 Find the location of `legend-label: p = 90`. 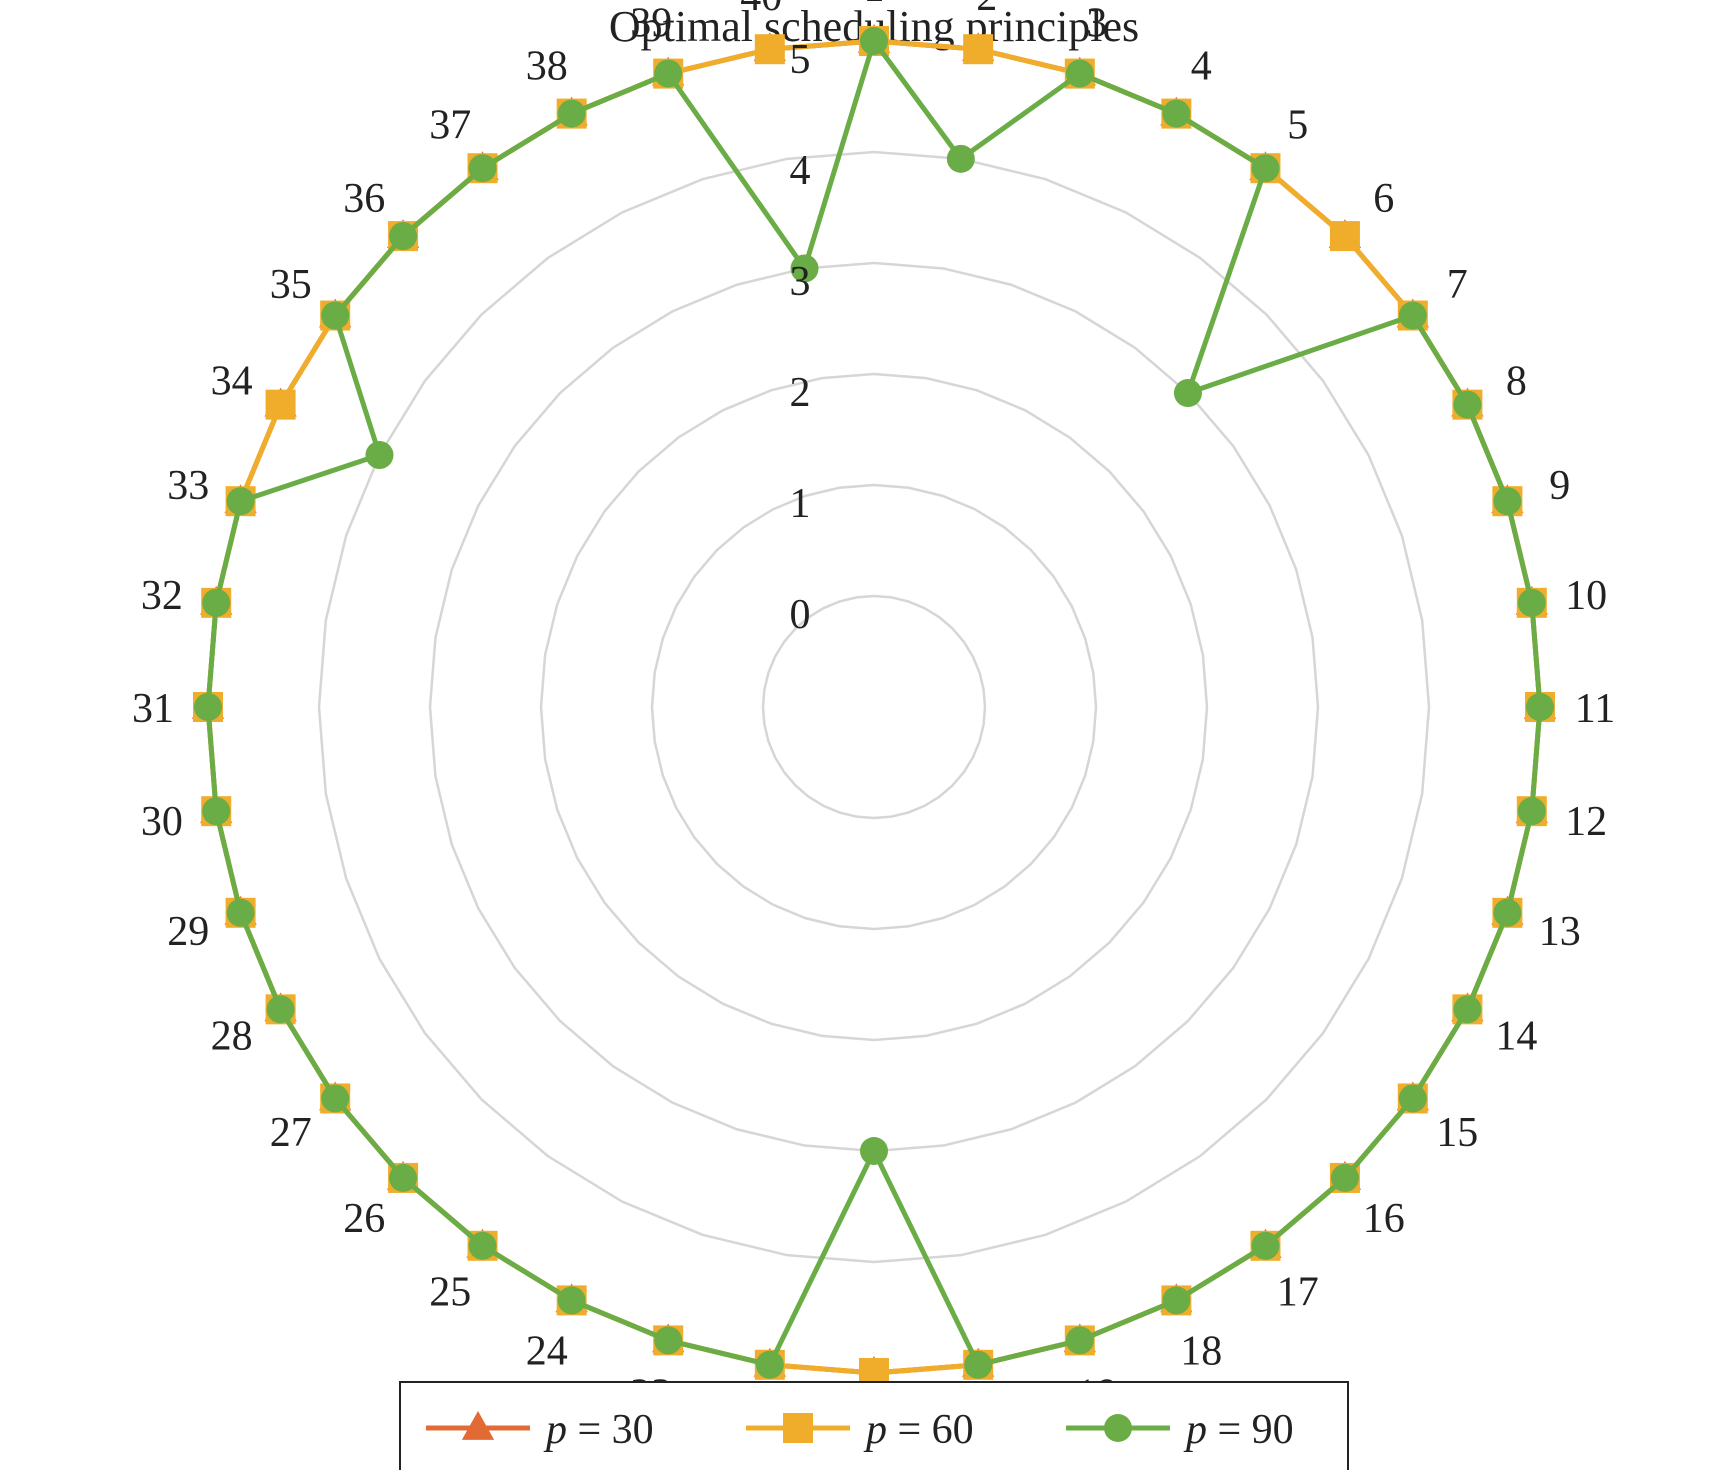

legend-label: p = 90 is located at coordinates (1238, 1430).